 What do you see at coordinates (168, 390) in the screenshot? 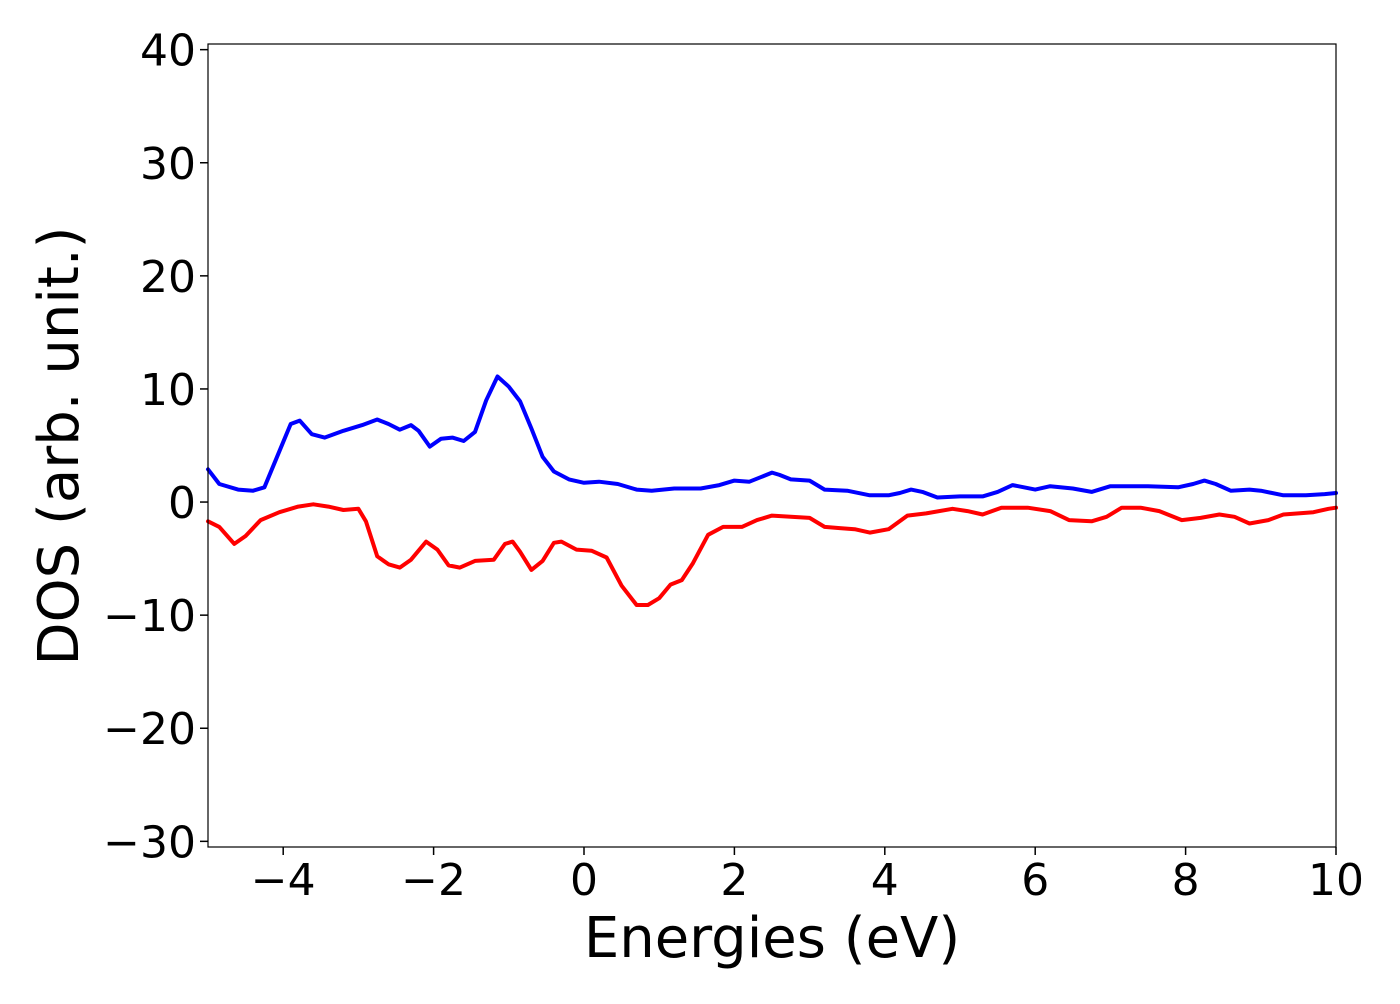
I see `y-tick-label: 10` at bounding box center [168, 390].